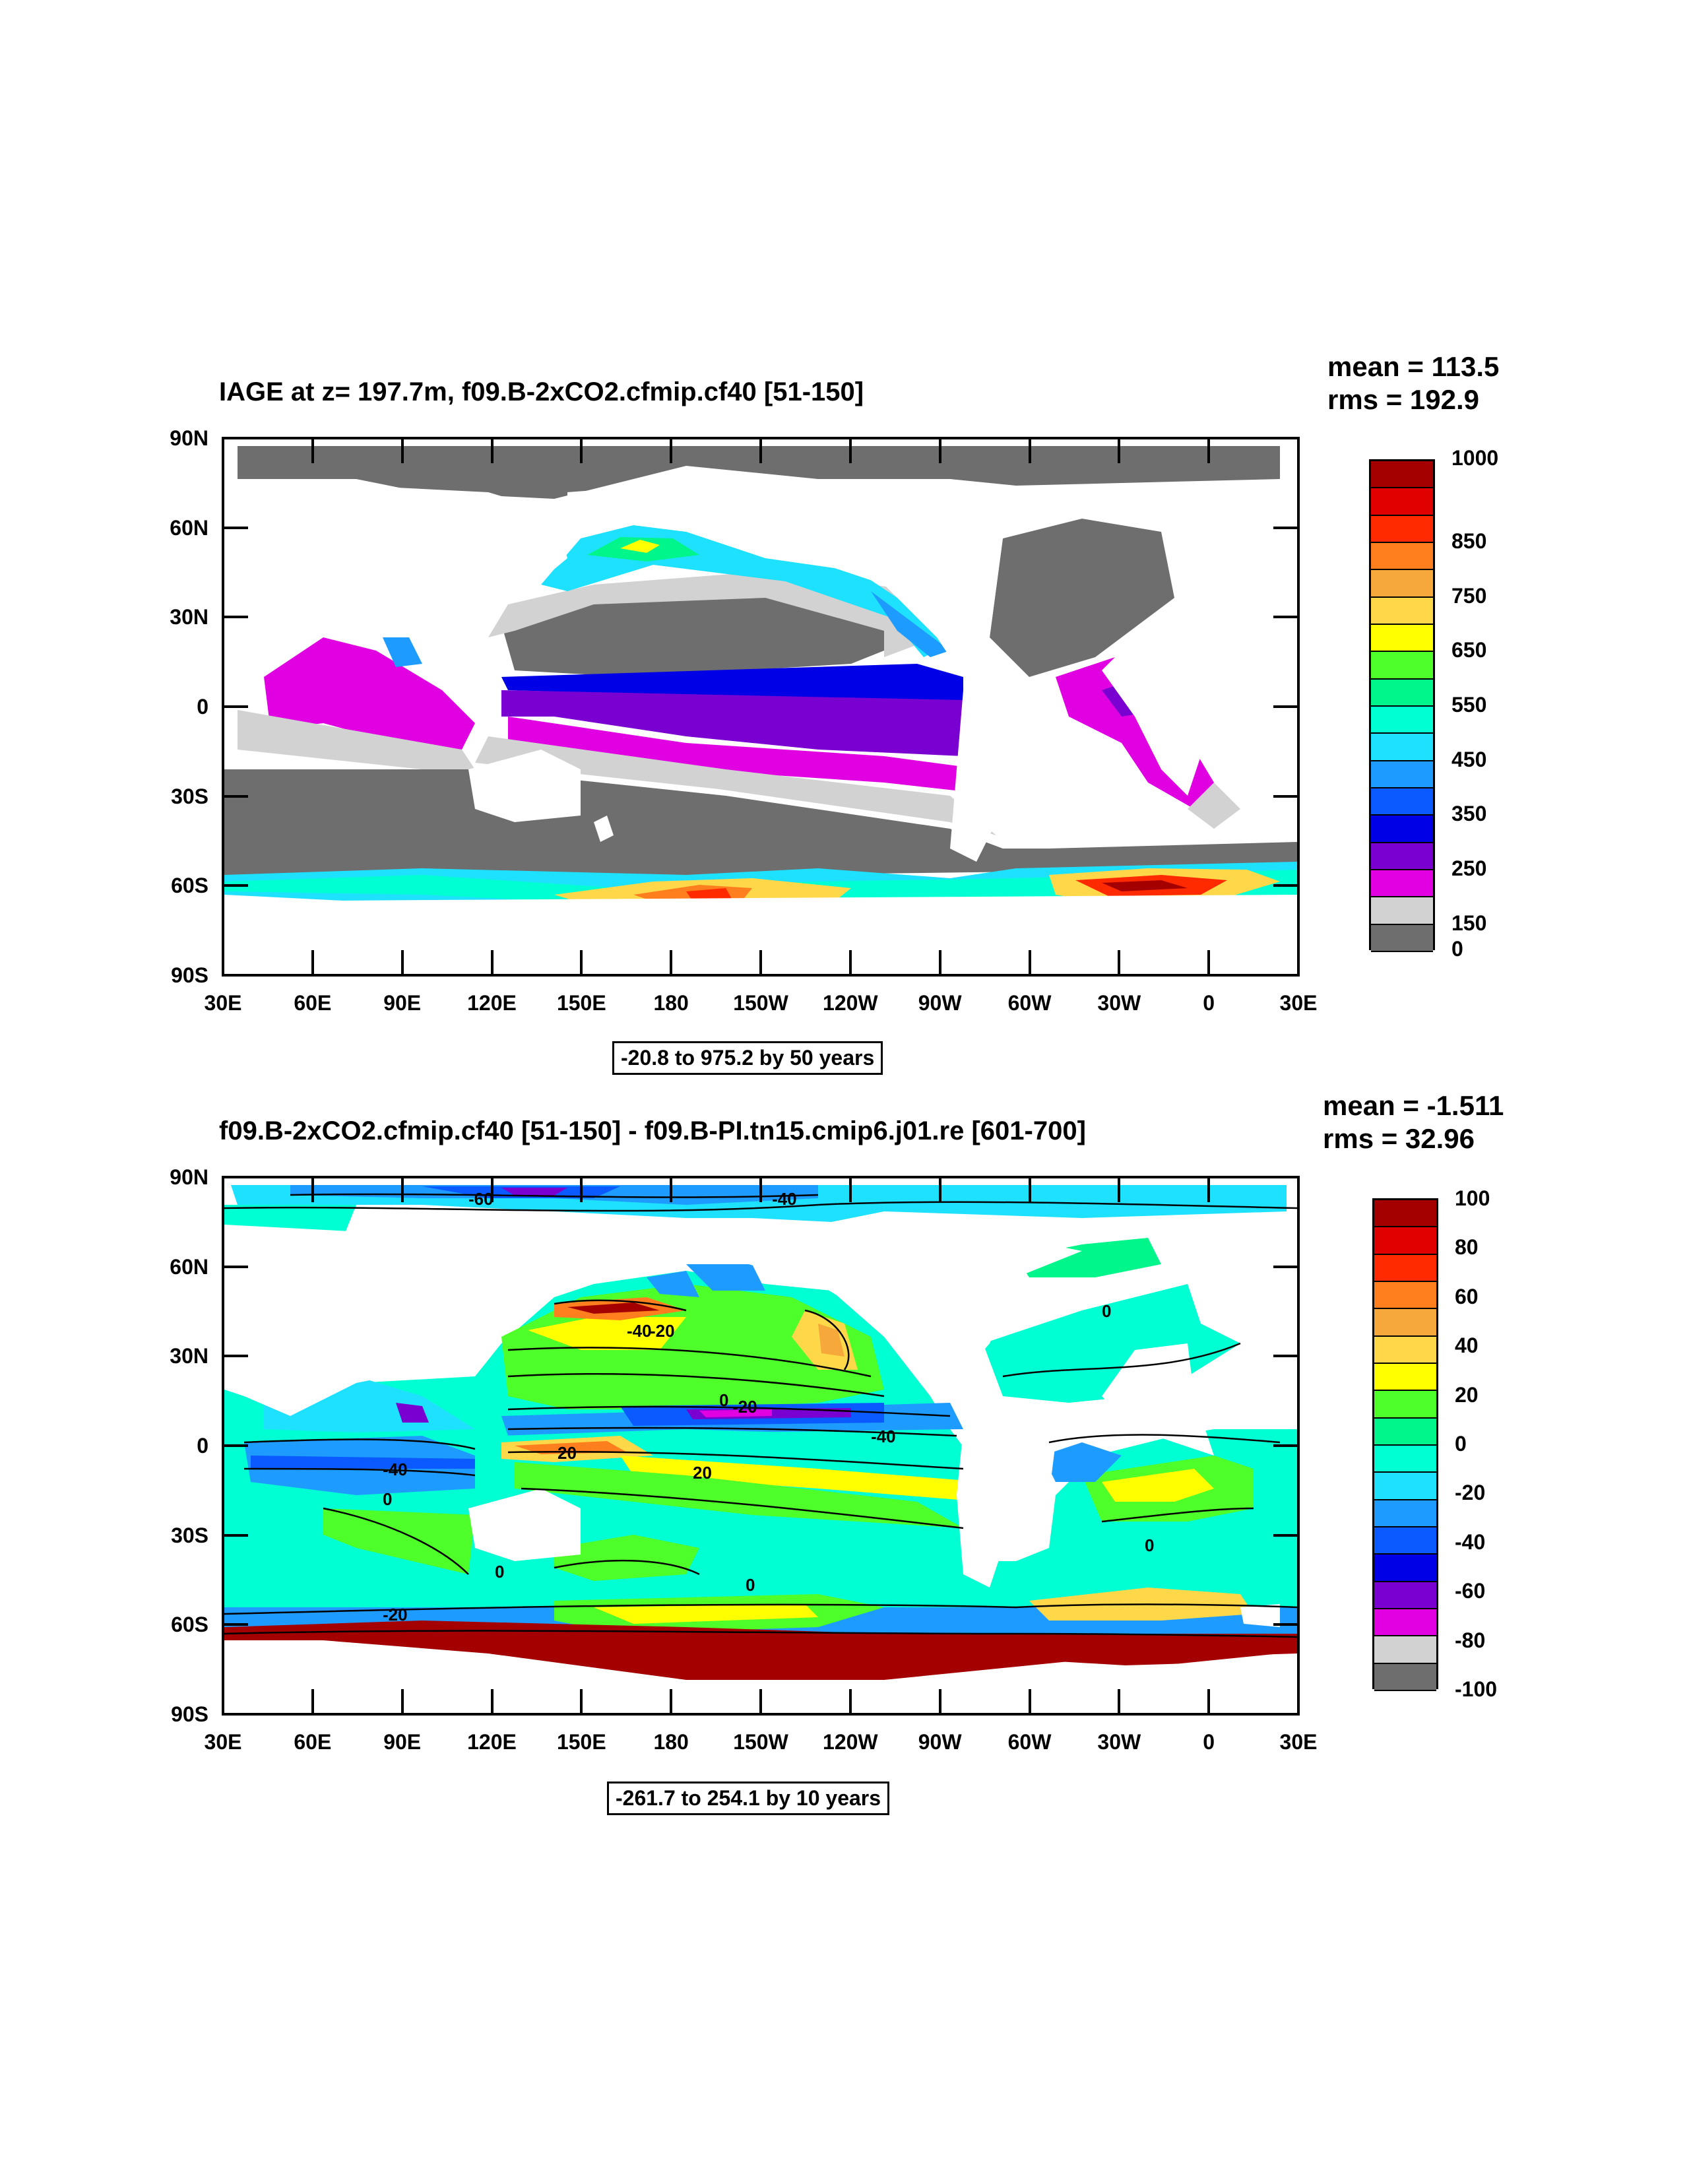 The image size is (1689, 2184). What do you see at coordinates (1469, 868) in the screenshot?
I see `colorbar-label: 250` at bounding box center [1469, 868].